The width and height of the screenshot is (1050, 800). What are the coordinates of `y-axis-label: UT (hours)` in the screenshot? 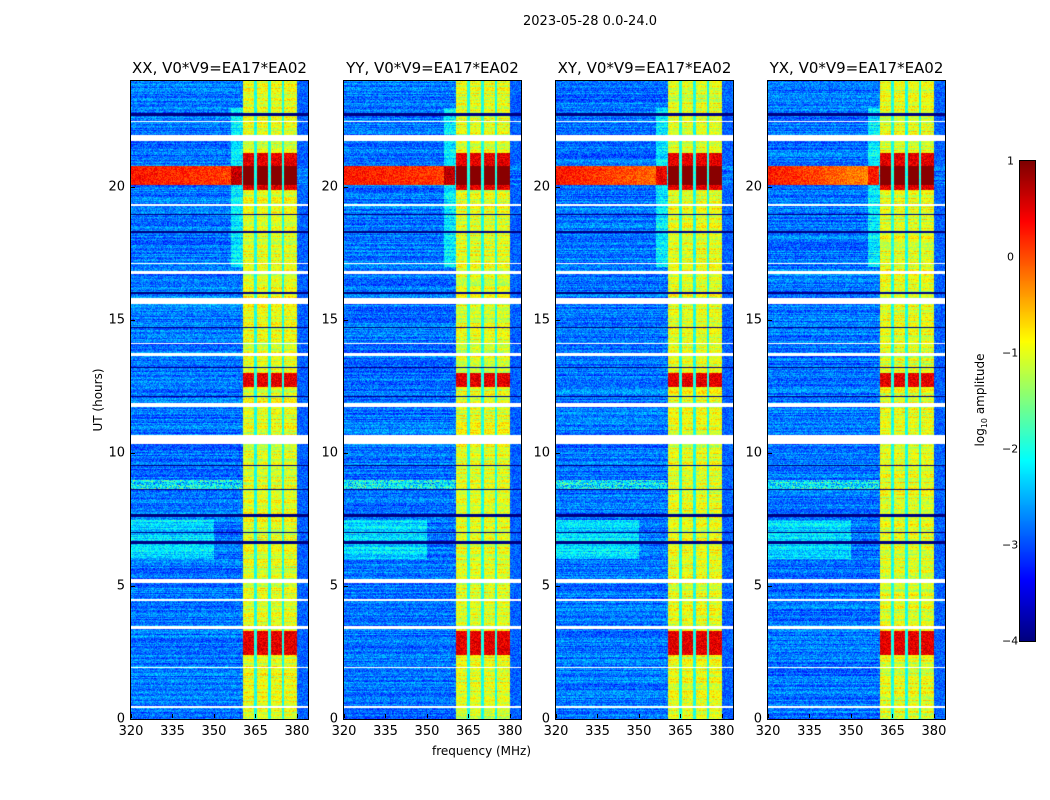 It's located at (98, 400).